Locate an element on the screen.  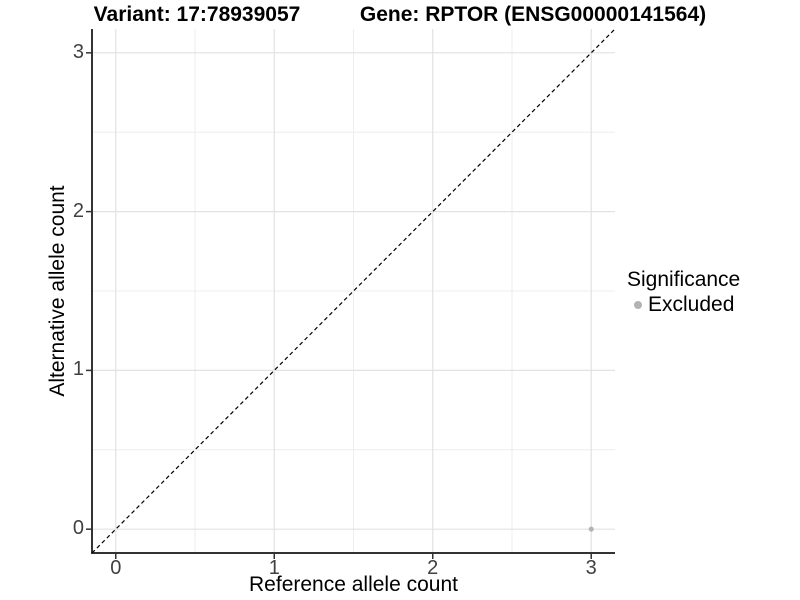
data-points is located at coordinates (591, 529).